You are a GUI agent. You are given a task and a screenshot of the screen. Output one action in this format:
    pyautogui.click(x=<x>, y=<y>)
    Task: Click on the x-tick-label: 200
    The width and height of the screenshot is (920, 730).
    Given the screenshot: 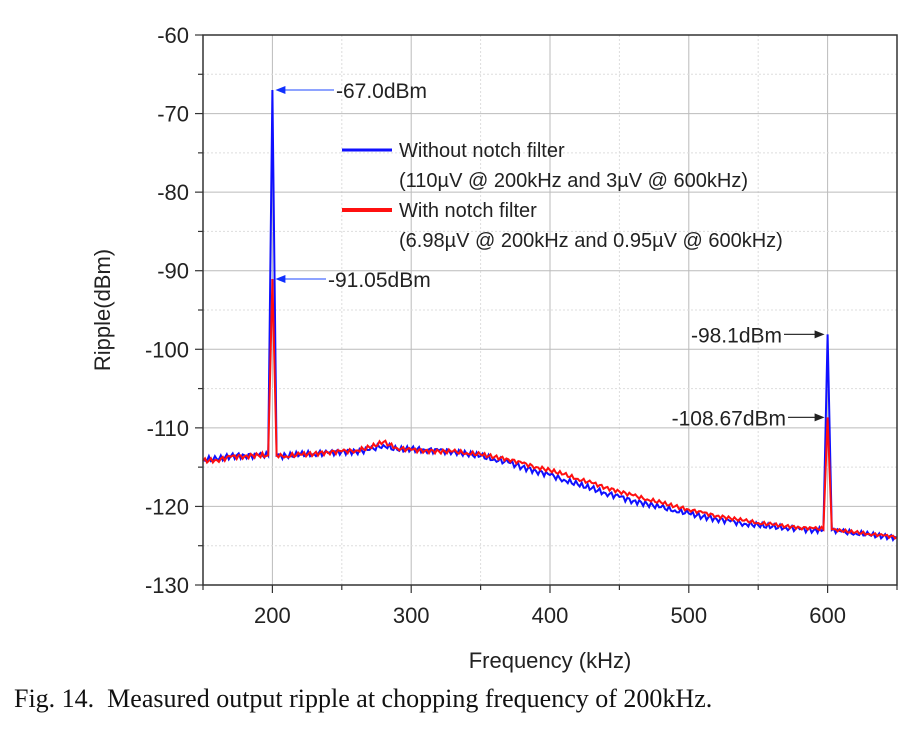 What is the action you would take?
    pyautogui.click(x=272, y=615)
    